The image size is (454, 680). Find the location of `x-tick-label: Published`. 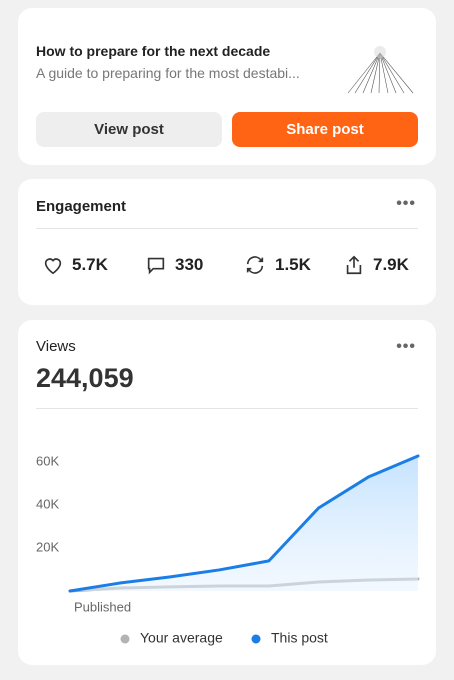

x-tick-label: Published is located at coordinates (102, 606).